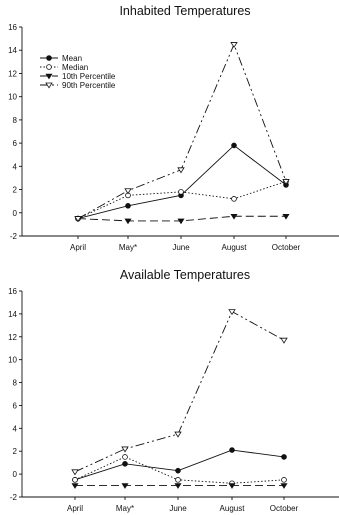 The height and width of the screenshot is (515, 339). Describe the element at coordinates (184, 11) in the screenshot. I see `chart-title: Inhabited Temperatures` at that location.